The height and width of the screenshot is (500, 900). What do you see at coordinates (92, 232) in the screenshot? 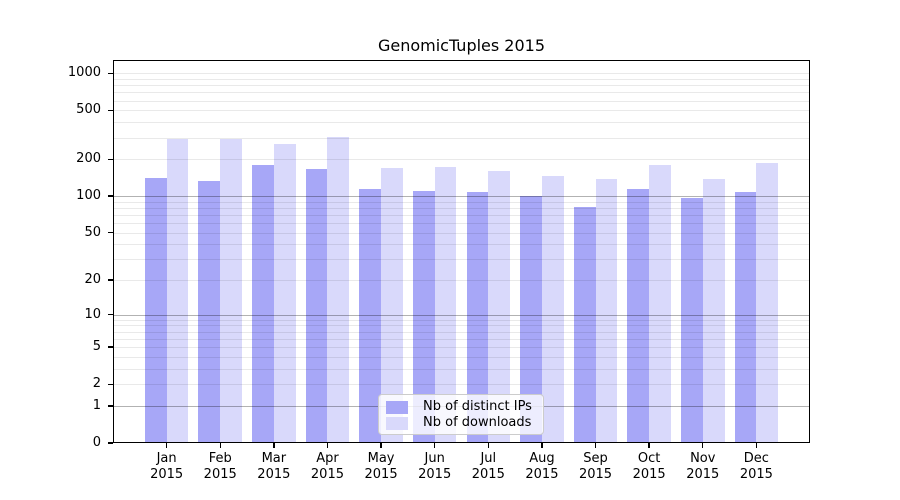
I see `y-tick-label-50: 50` at bounding box center [92, 232].